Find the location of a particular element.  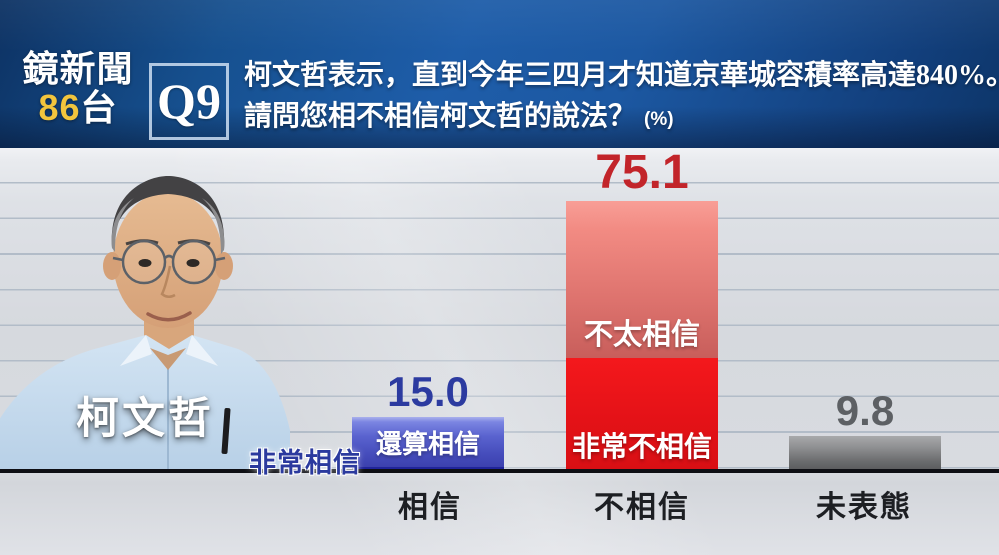

bar-column-undecided: 9.8 is located at coordinates (865, 309).